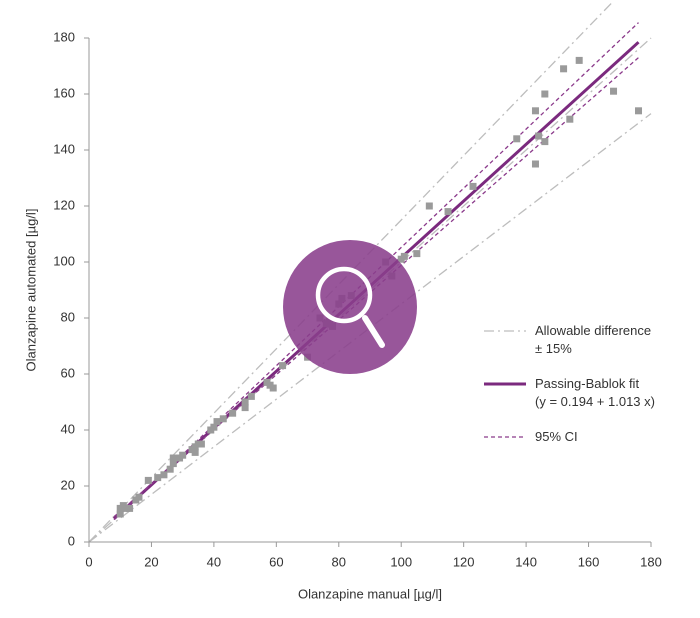  Describe the element at coordinates (373, 331) in the screenshot. I see `magnifier-handle` at that location.